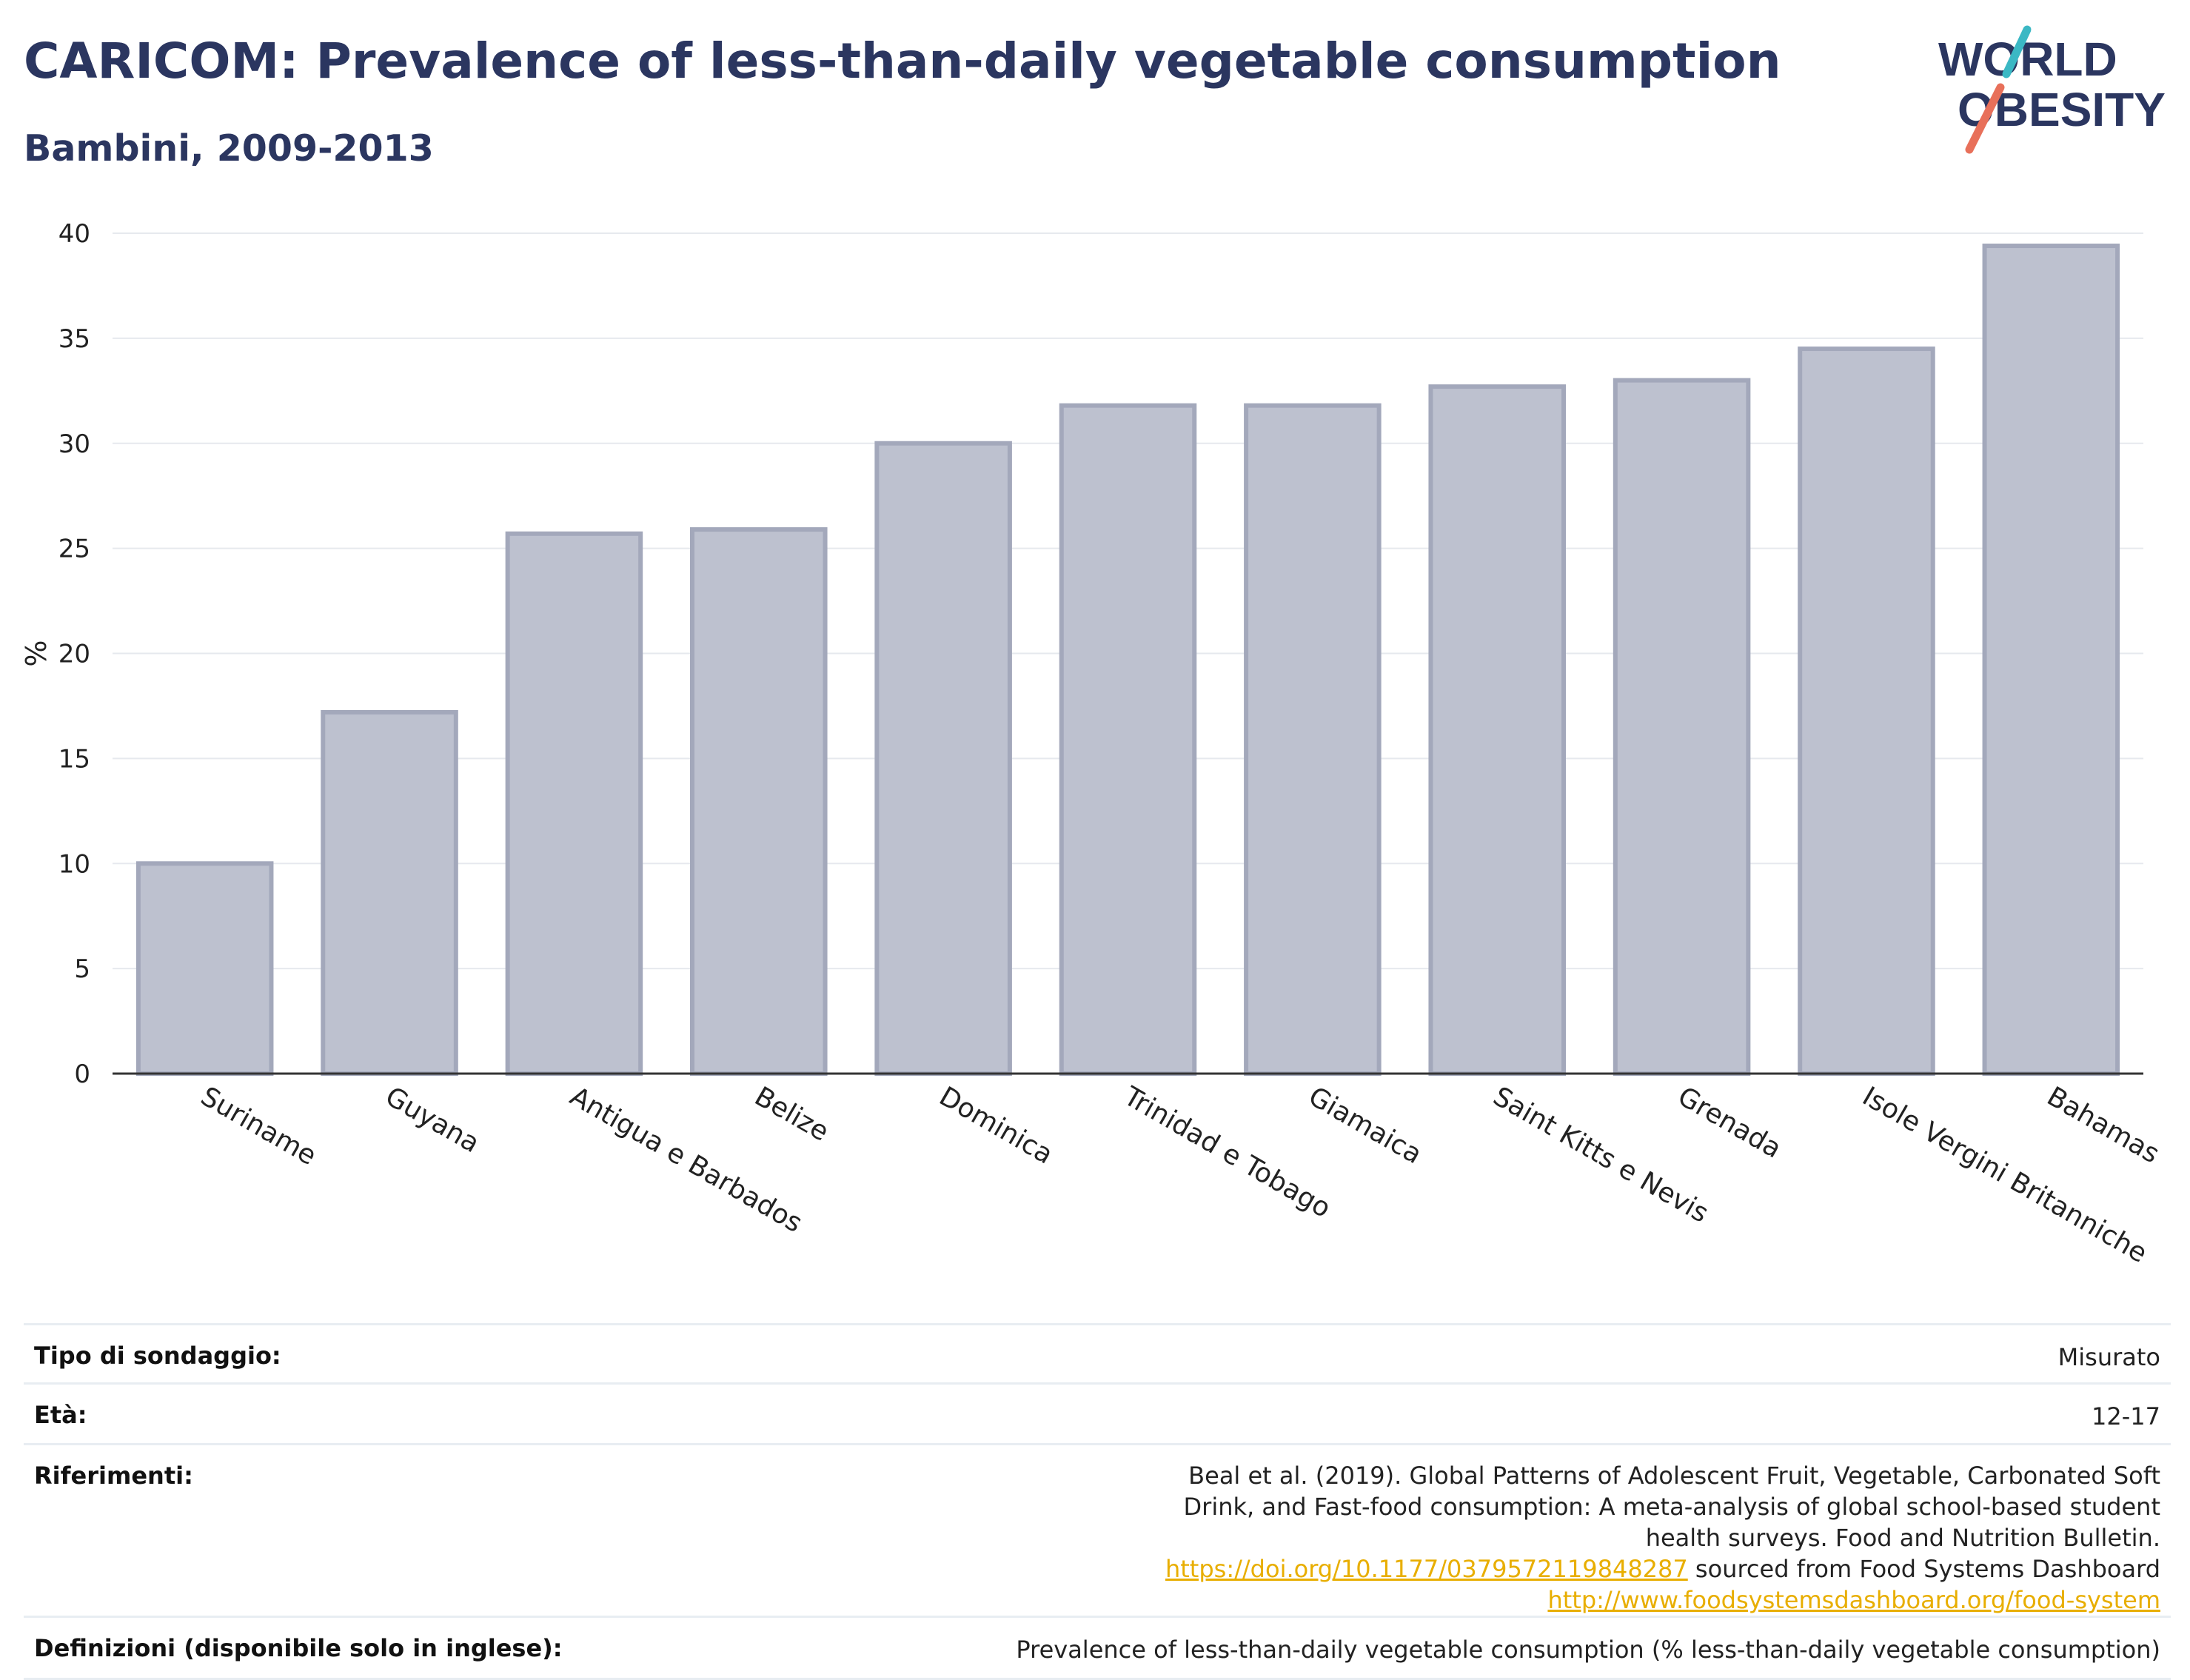 Image resolution: width=2190 pixels, height=1680 pixels. What do you see at coordinates (2004, 1175) in the screenshot?
I see `x-tick-label: Isole Vergini Britanniche` at bounding box center [2004, 1175].